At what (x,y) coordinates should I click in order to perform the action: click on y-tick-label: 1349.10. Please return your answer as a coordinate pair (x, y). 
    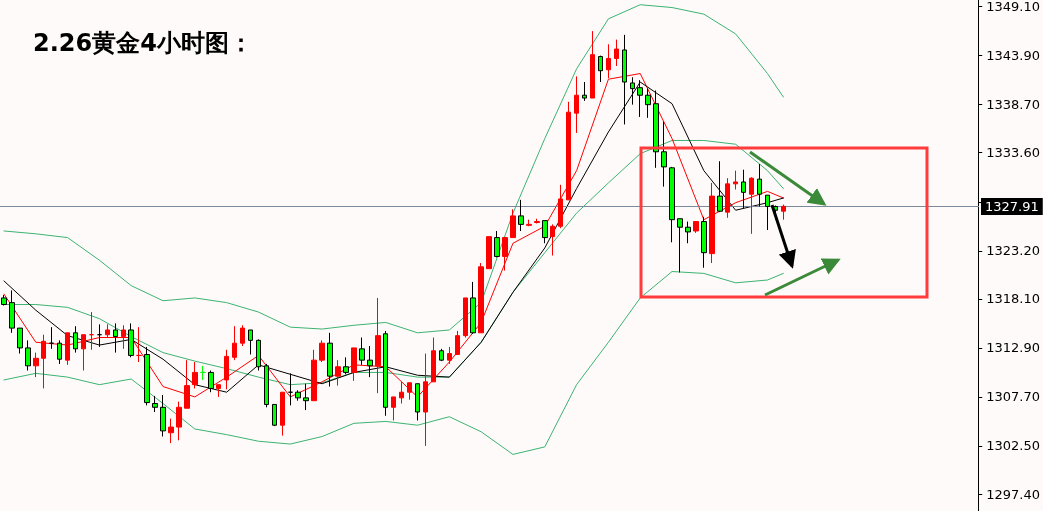
    Looking at the image, I should click on (1013, 7).